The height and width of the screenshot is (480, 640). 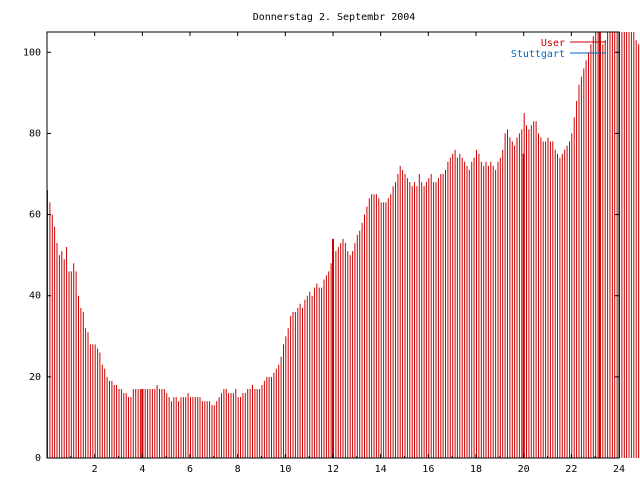 What do you see at coordinates (334, 17) in the screenshot?
I see `chart-title: Donnerstag 2. Septembr 2004` at bounding box center [334, 17].